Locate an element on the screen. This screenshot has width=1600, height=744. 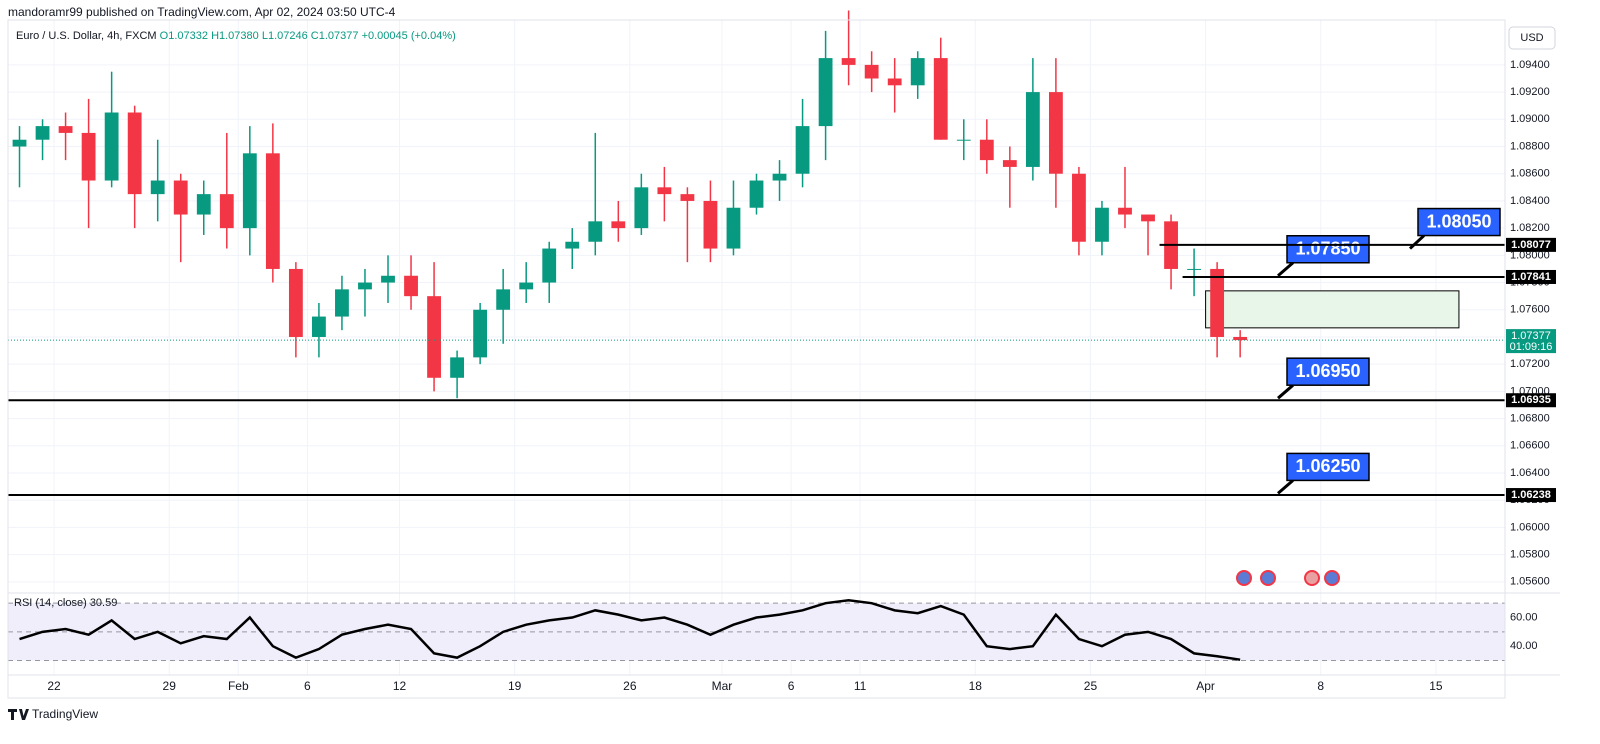
x-tick-label: 26 is located at coordinates (630, 686).